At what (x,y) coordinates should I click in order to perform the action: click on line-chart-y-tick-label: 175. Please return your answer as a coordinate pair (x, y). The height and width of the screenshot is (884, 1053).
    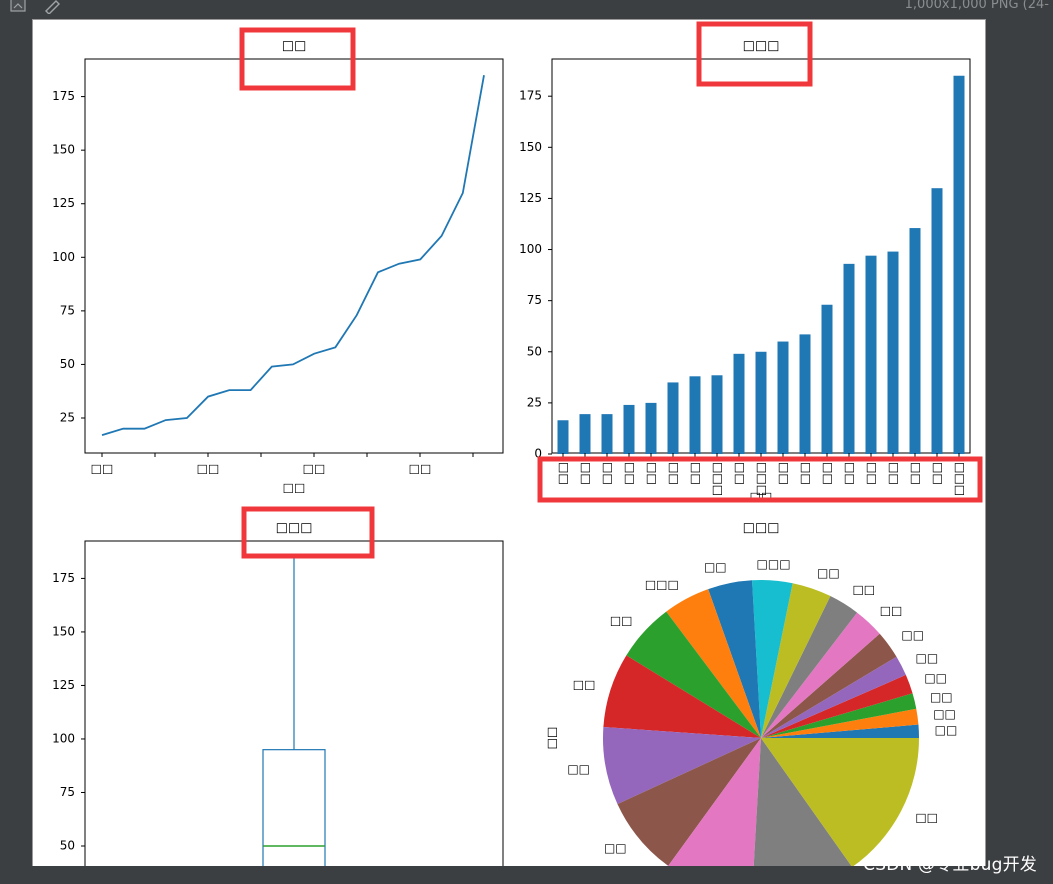
    Looking at the image, I should click on (63, 96).